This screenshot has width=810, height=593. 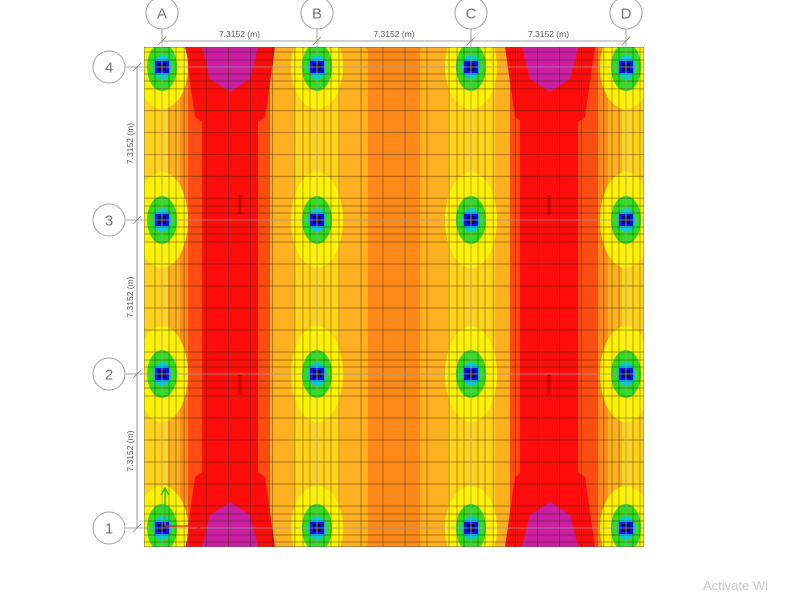 What do you see at coordinates (199, 526) in the screenshot?
I see `x-axis-arrowhead` at bounding box center [199, 526].